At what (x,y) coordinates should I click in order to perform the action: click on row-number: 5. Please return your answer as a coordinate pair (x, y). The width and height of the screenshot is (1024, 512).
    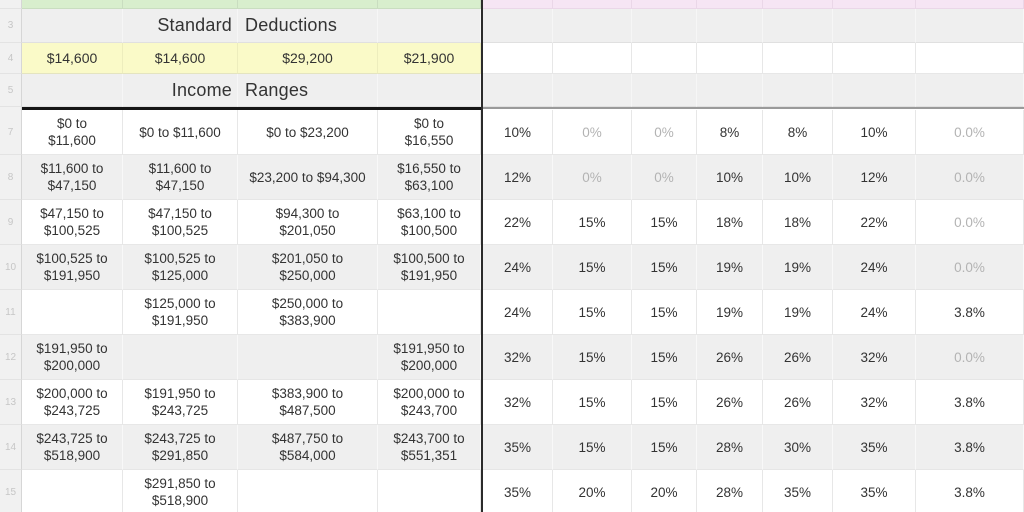
    Looking at the image, I should click on (11, 90).